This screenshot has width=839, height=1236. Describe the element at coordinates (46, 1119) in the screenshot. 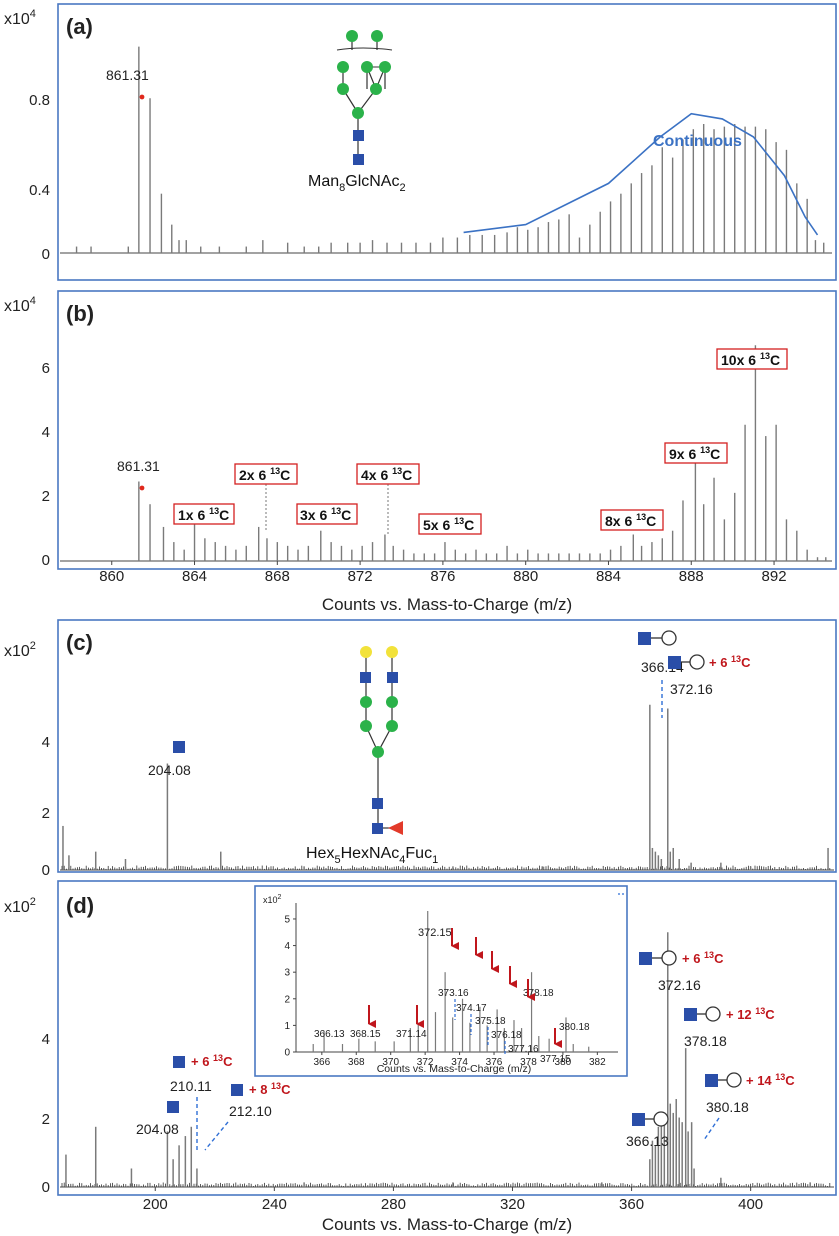

I see `panel-d-ytick: 2` at that location.